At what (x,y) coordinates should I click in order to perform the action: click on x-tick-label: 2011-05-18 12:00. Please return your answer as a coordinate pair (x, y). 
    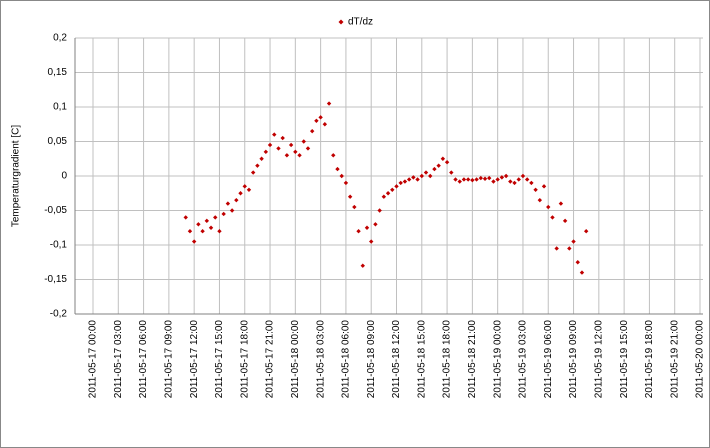
    Looking at the image, I should click on (396, 359).